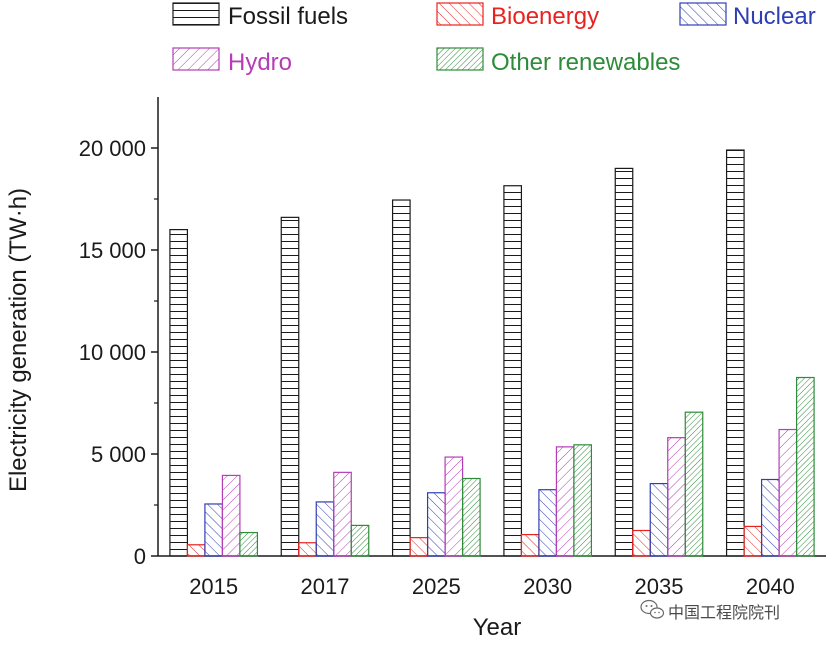 This screenshot has height=646, width=837. What do you see at coordinates (694, 484) in the screenshot?
I see `bar-other-renewables-2035` at bounding box center [694, 484].